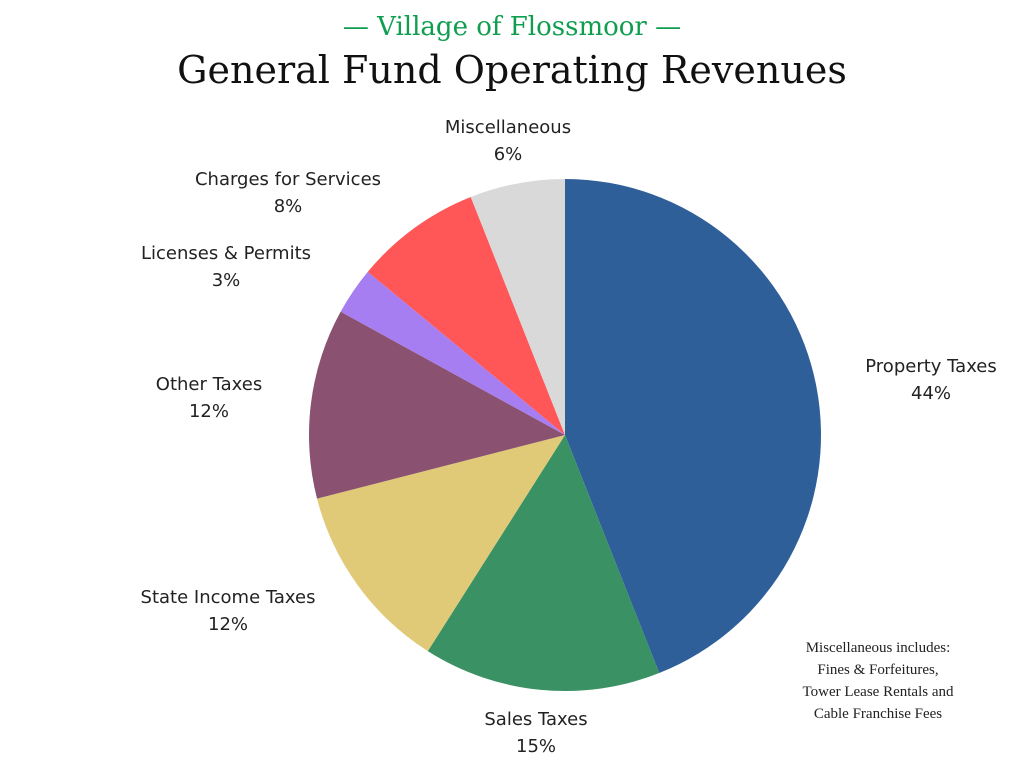  I want to click on pie-slice-charges-for-services, so click(466, 315).